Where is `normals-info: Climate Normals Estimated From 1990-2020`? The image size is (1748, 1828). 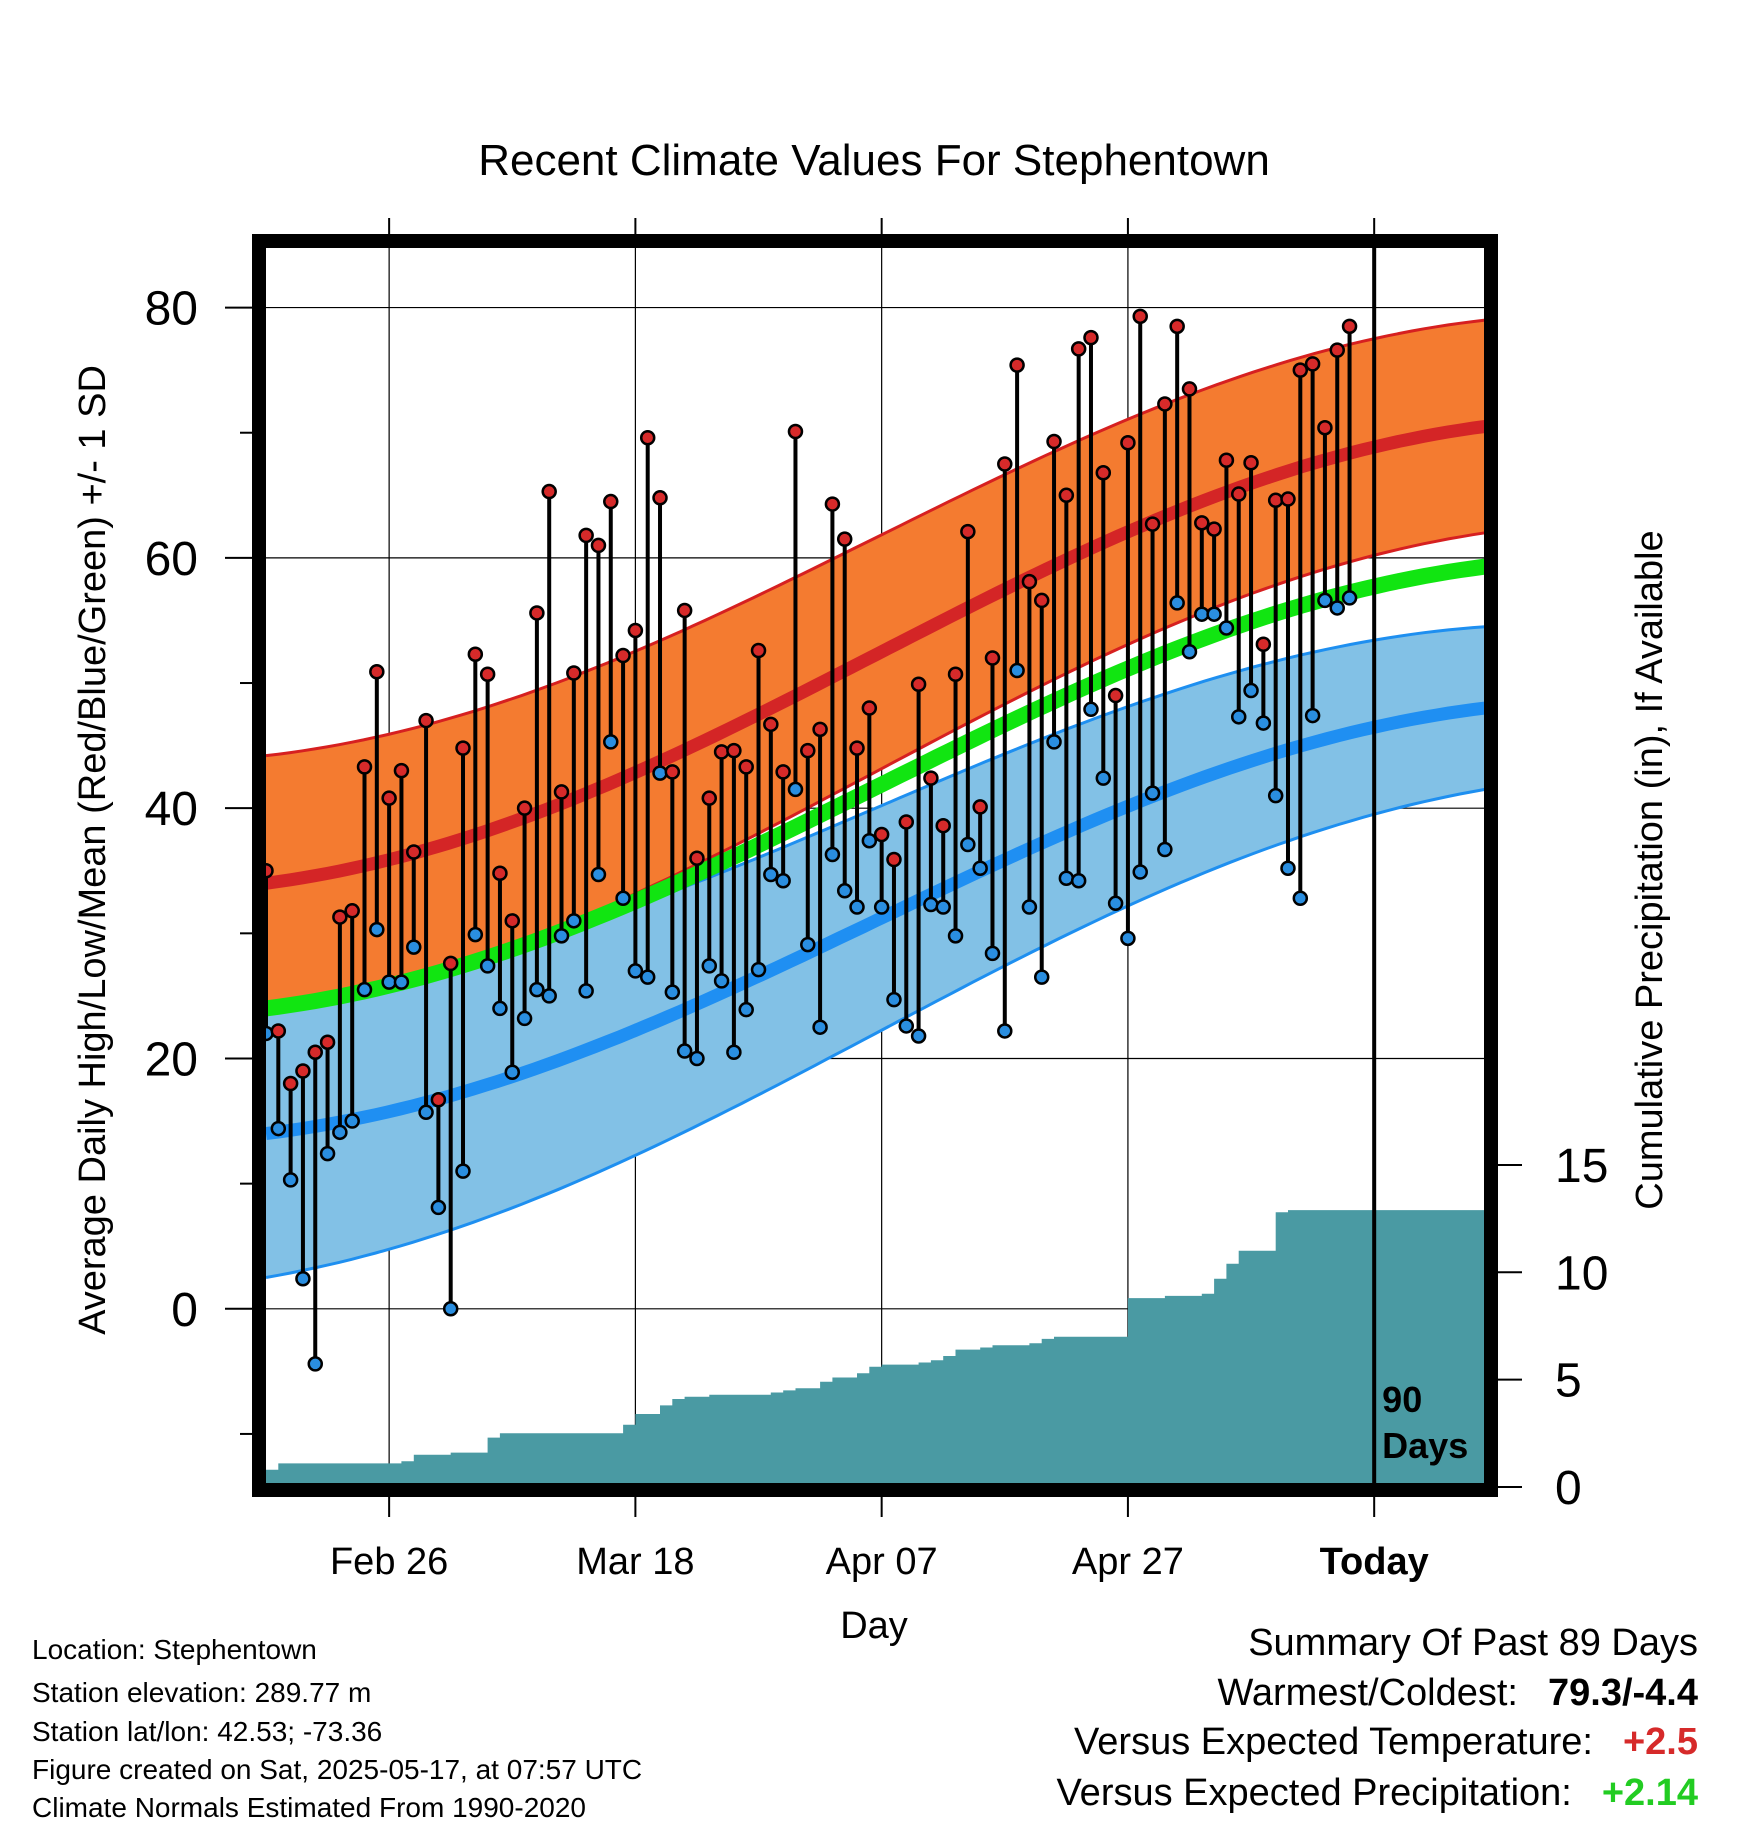 normals-info: Climate Normals Estimated From 1990-2020 is located at coordinates (309, 1808).